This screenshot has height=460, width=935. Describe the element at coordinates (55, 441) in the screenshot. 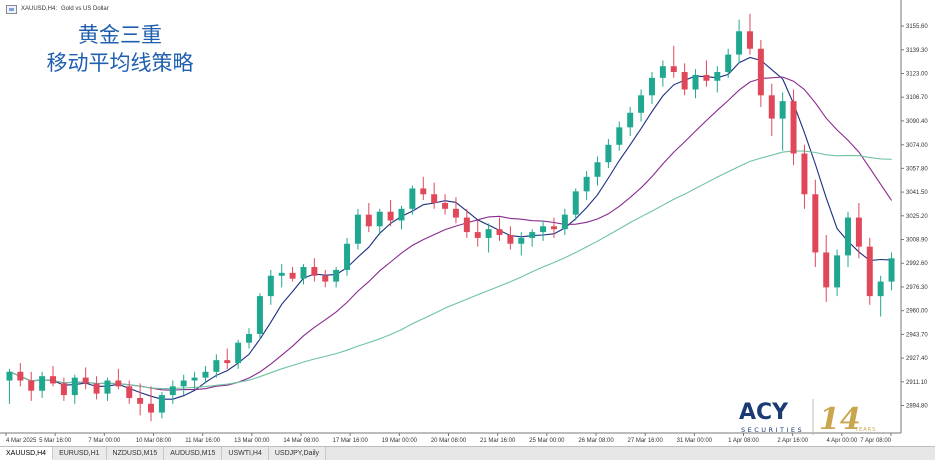

I see `time-tick-label: 5 Mar 16:00` at that location.